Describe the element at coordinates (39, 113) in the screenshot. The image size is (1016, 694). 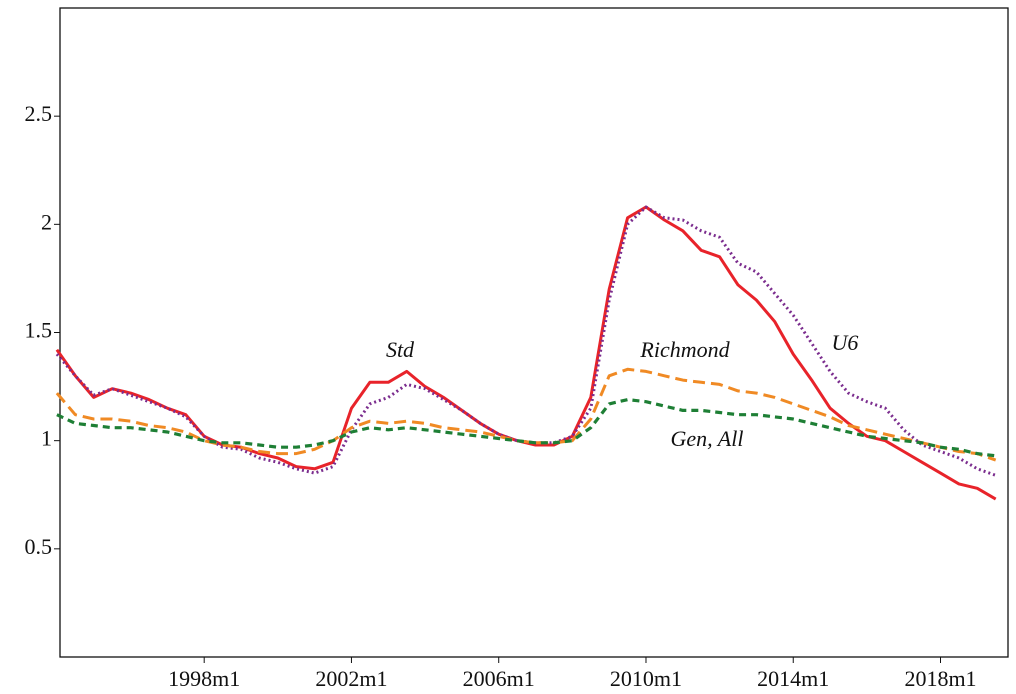
I see `y-tick-label: 2.5` at that location.